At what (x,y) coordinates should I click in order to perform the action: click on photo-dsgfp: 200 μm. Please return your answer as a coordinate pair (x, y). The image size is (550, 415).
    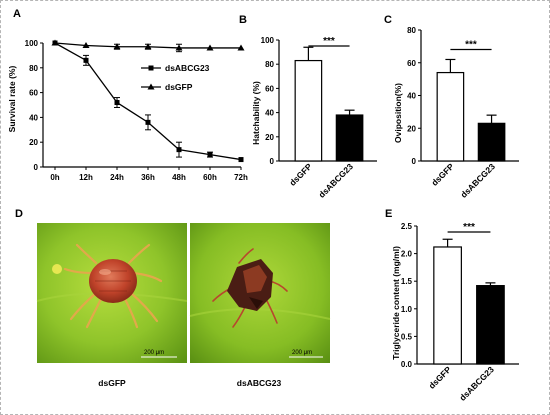
    Looking at the image, I should click on (112, 293).